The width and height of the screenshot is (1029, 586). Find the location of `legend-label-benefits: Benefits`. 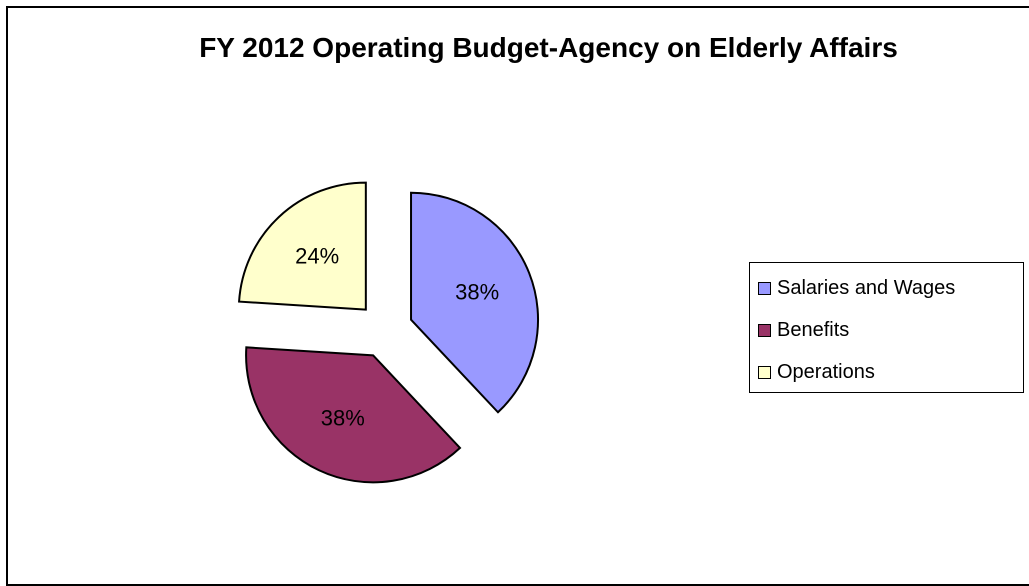

legend-label-benefits: Benefits is located at coordinates (813, 330).